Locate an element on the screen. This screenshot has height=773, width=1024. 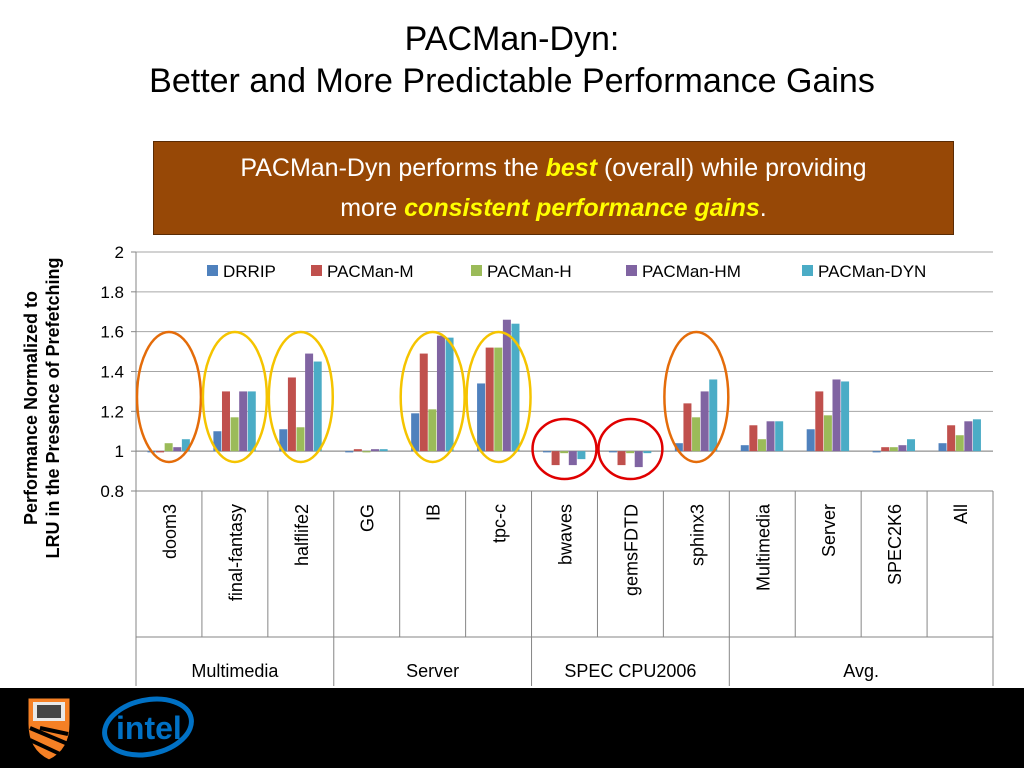
footer-bar: intel is located at coordinates (512, 728).